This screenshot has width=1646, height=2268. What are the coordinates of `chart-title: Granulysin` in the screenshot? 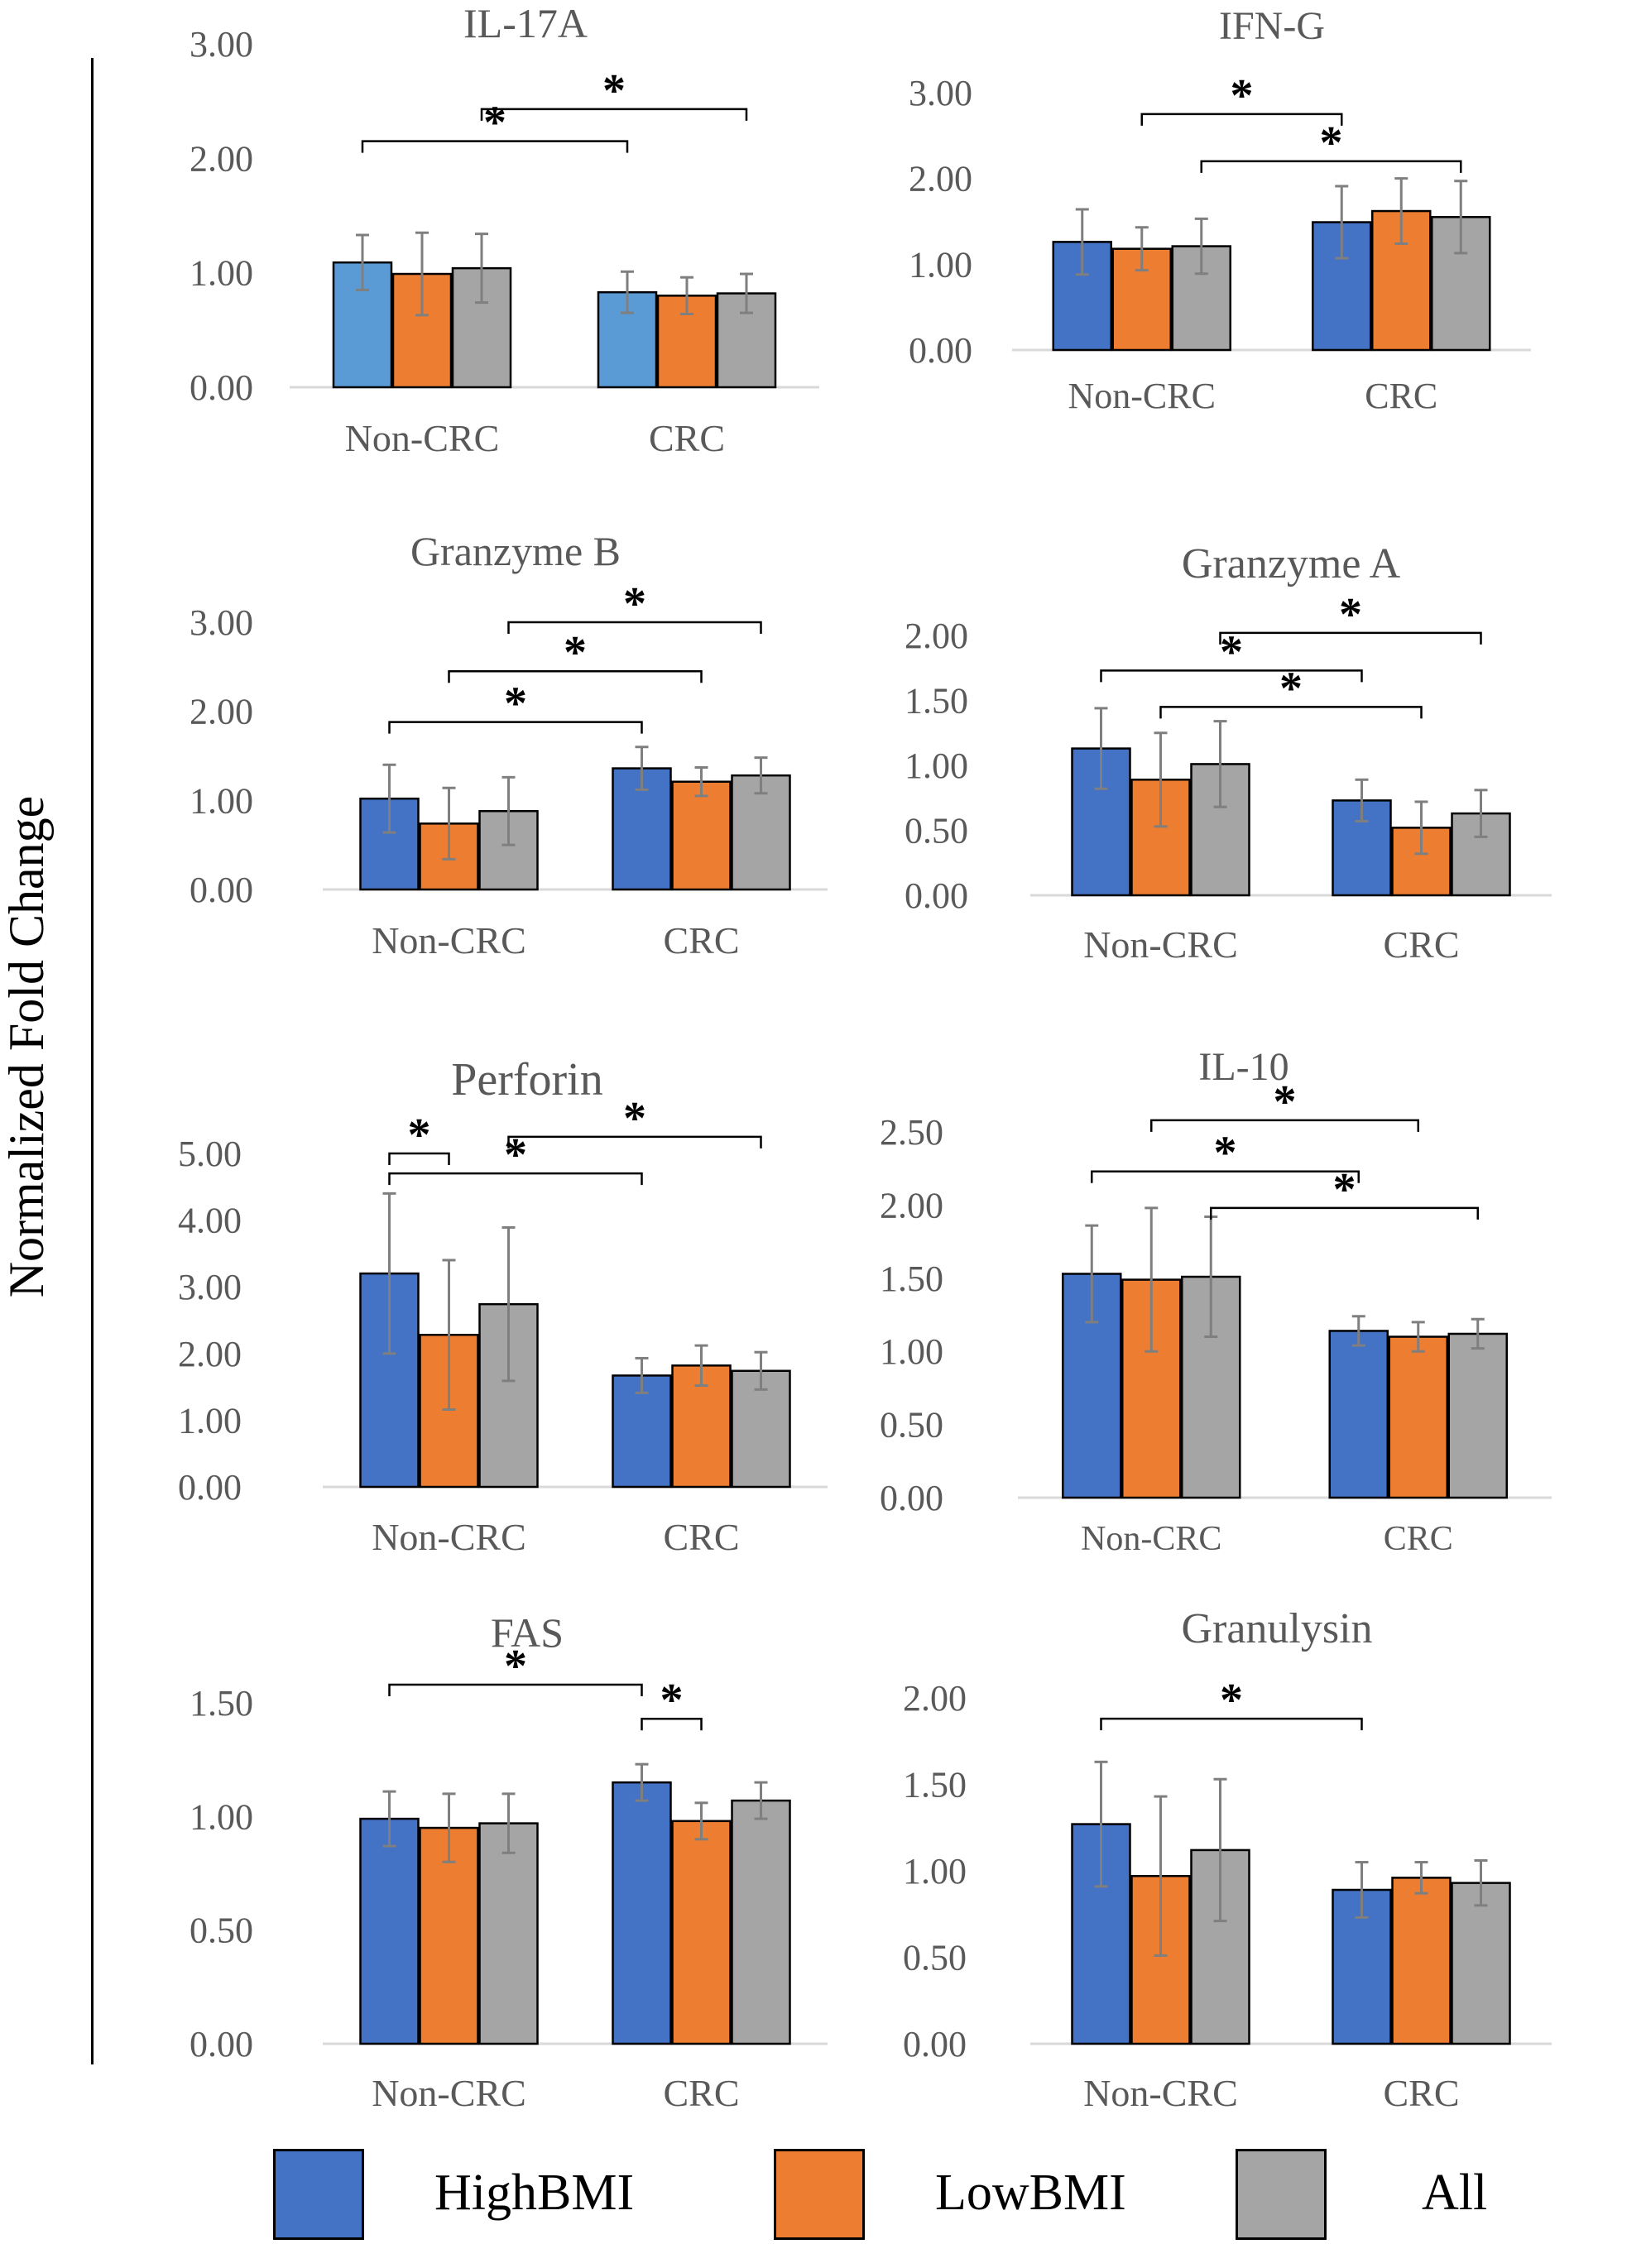 It's located at (1276, 1628).